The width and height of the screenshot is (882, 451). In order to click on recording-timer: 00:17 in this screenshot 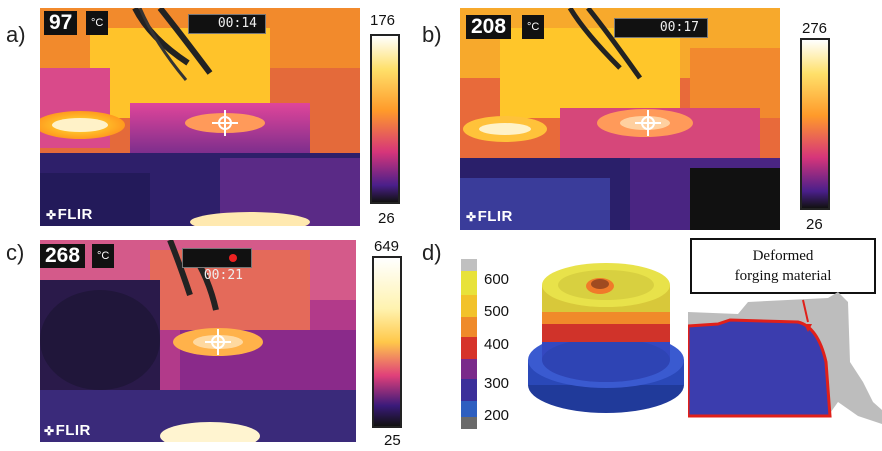, I will do `click(661, 28)`.